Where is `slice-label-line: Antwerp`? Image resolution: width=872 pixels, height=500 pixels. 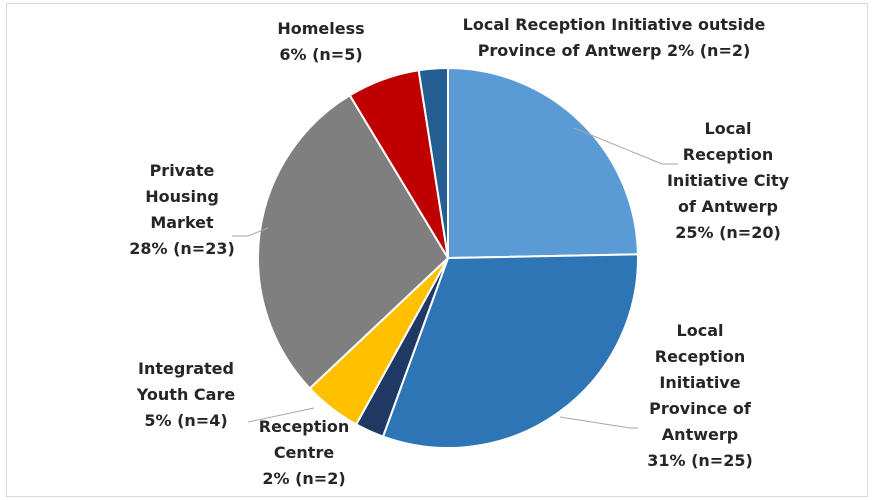
slice-label-line: Antwerp is located at coordinates (700, 434).